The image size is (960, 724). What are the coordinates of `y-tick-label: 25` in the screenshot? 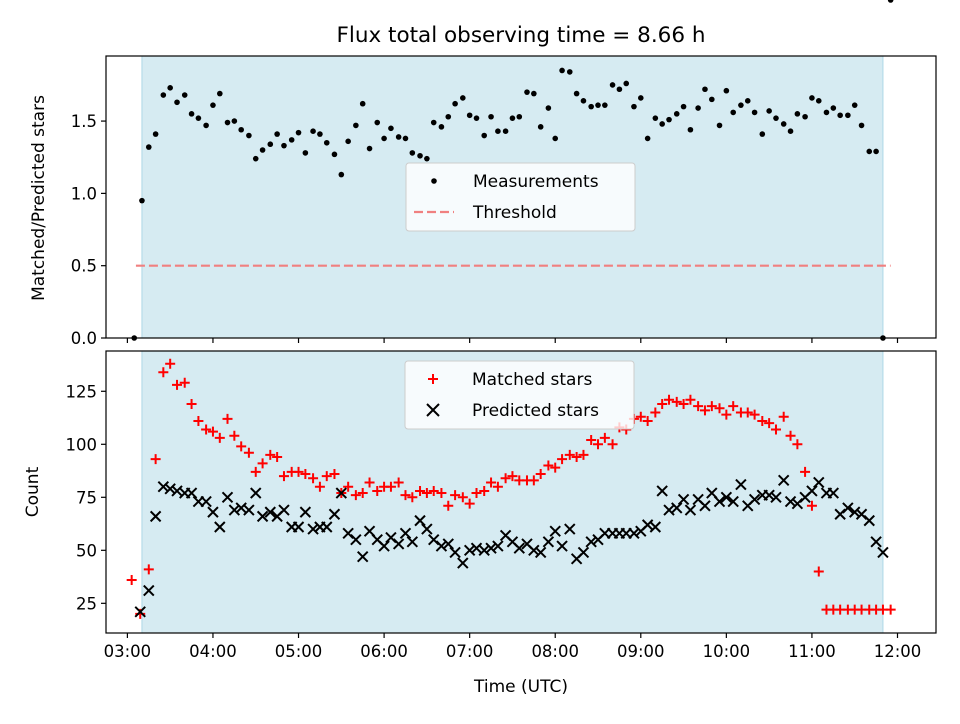 It's located at (86, 603).